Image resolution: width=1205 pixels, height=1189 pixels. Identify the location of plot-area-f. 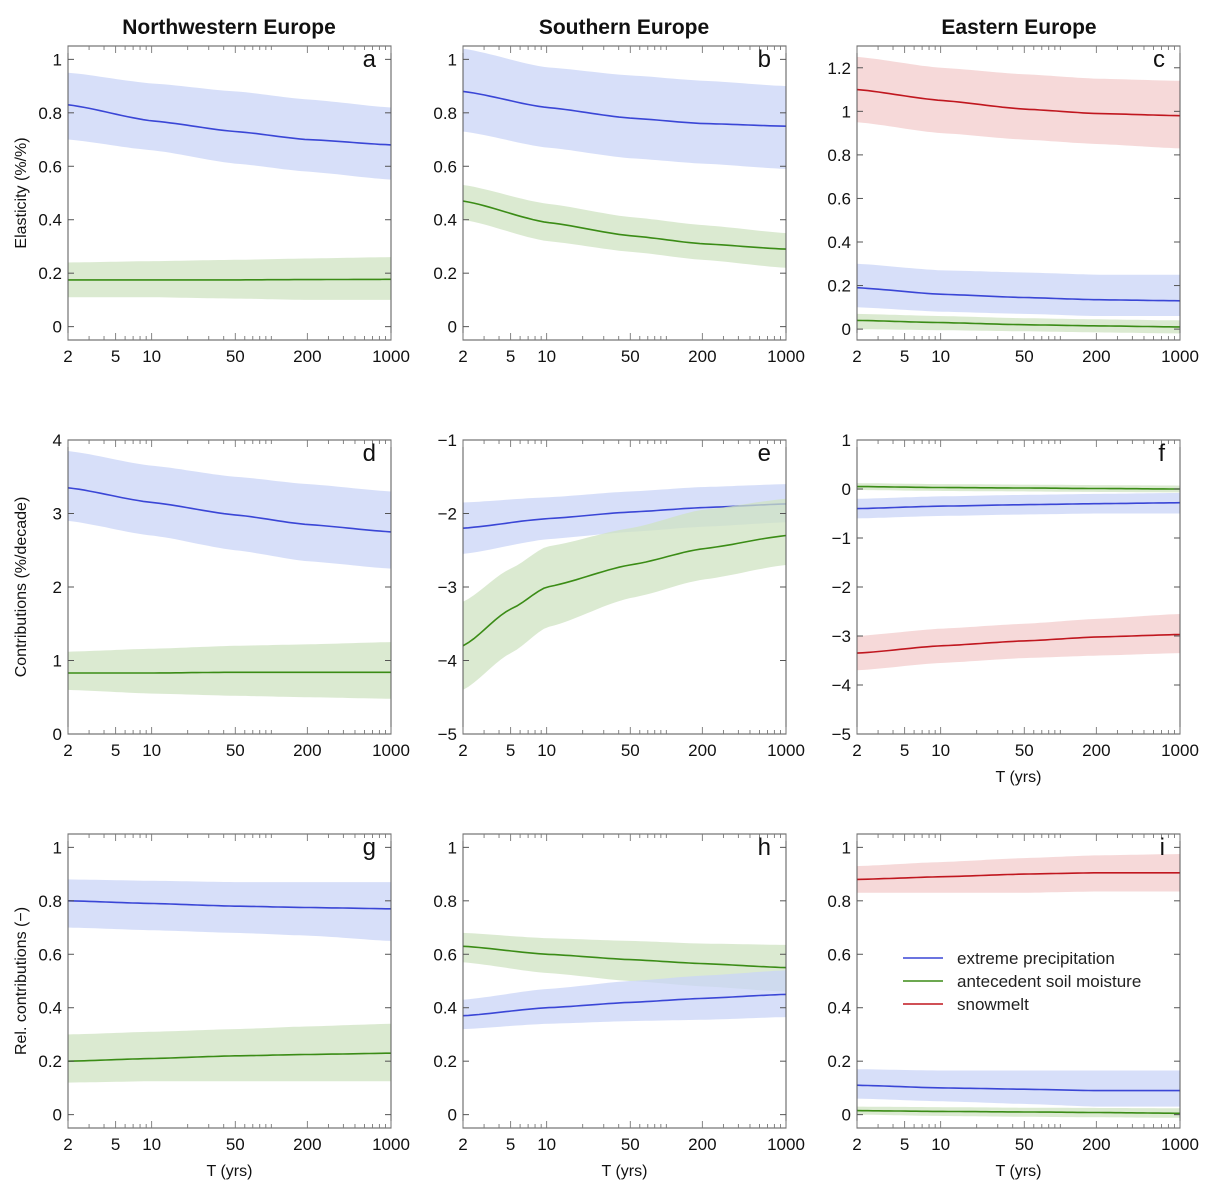
(1018, 577).